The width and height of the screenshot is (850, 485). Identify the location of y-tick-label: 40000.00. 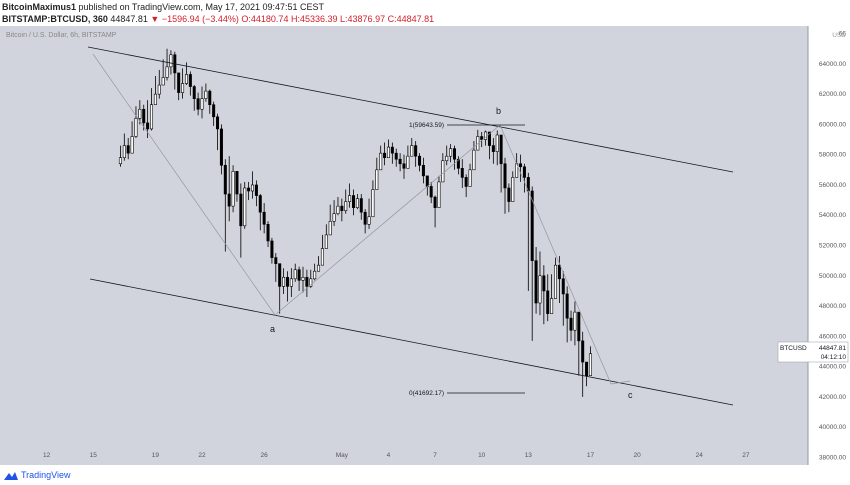
(832, 427).